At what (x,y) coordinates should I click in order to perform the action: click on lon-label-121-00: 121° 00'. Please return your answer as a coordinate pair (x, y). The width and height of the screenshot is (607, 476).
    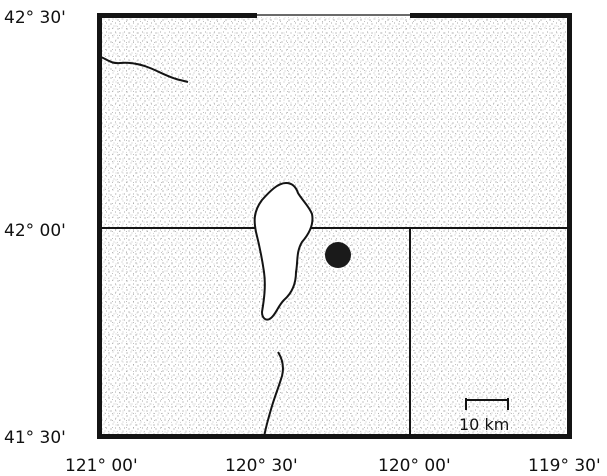
    Looking at the image, I should click on (101, 466).